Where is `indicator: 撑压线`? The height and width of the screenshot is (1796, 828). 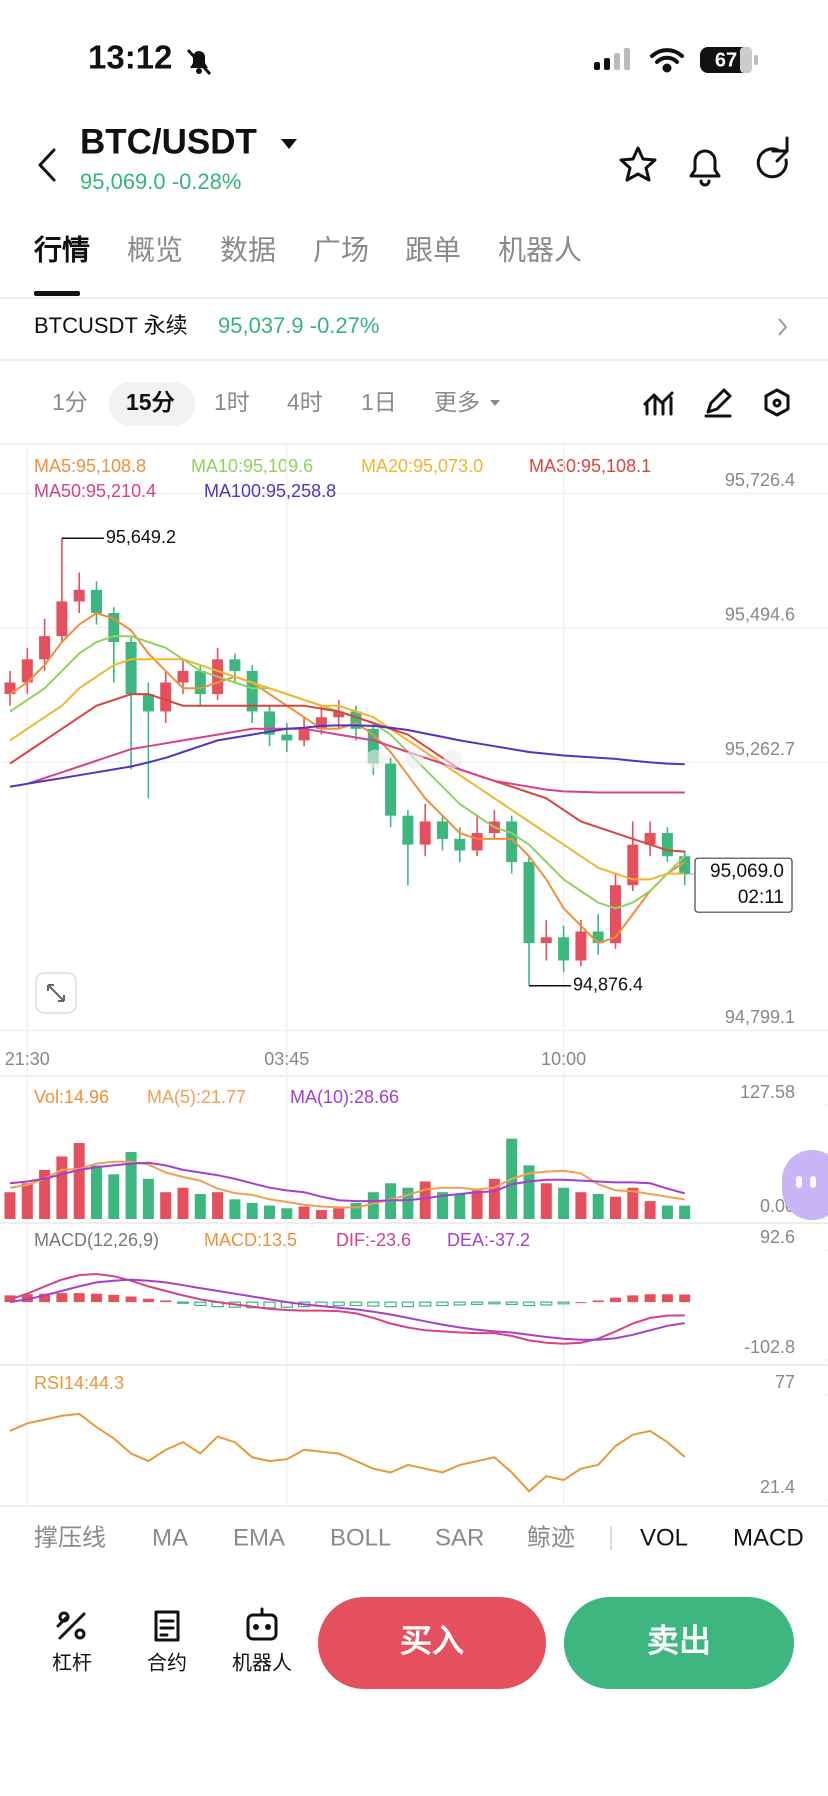 indicator: 撑压线 is located at coordinates (70, 1537).